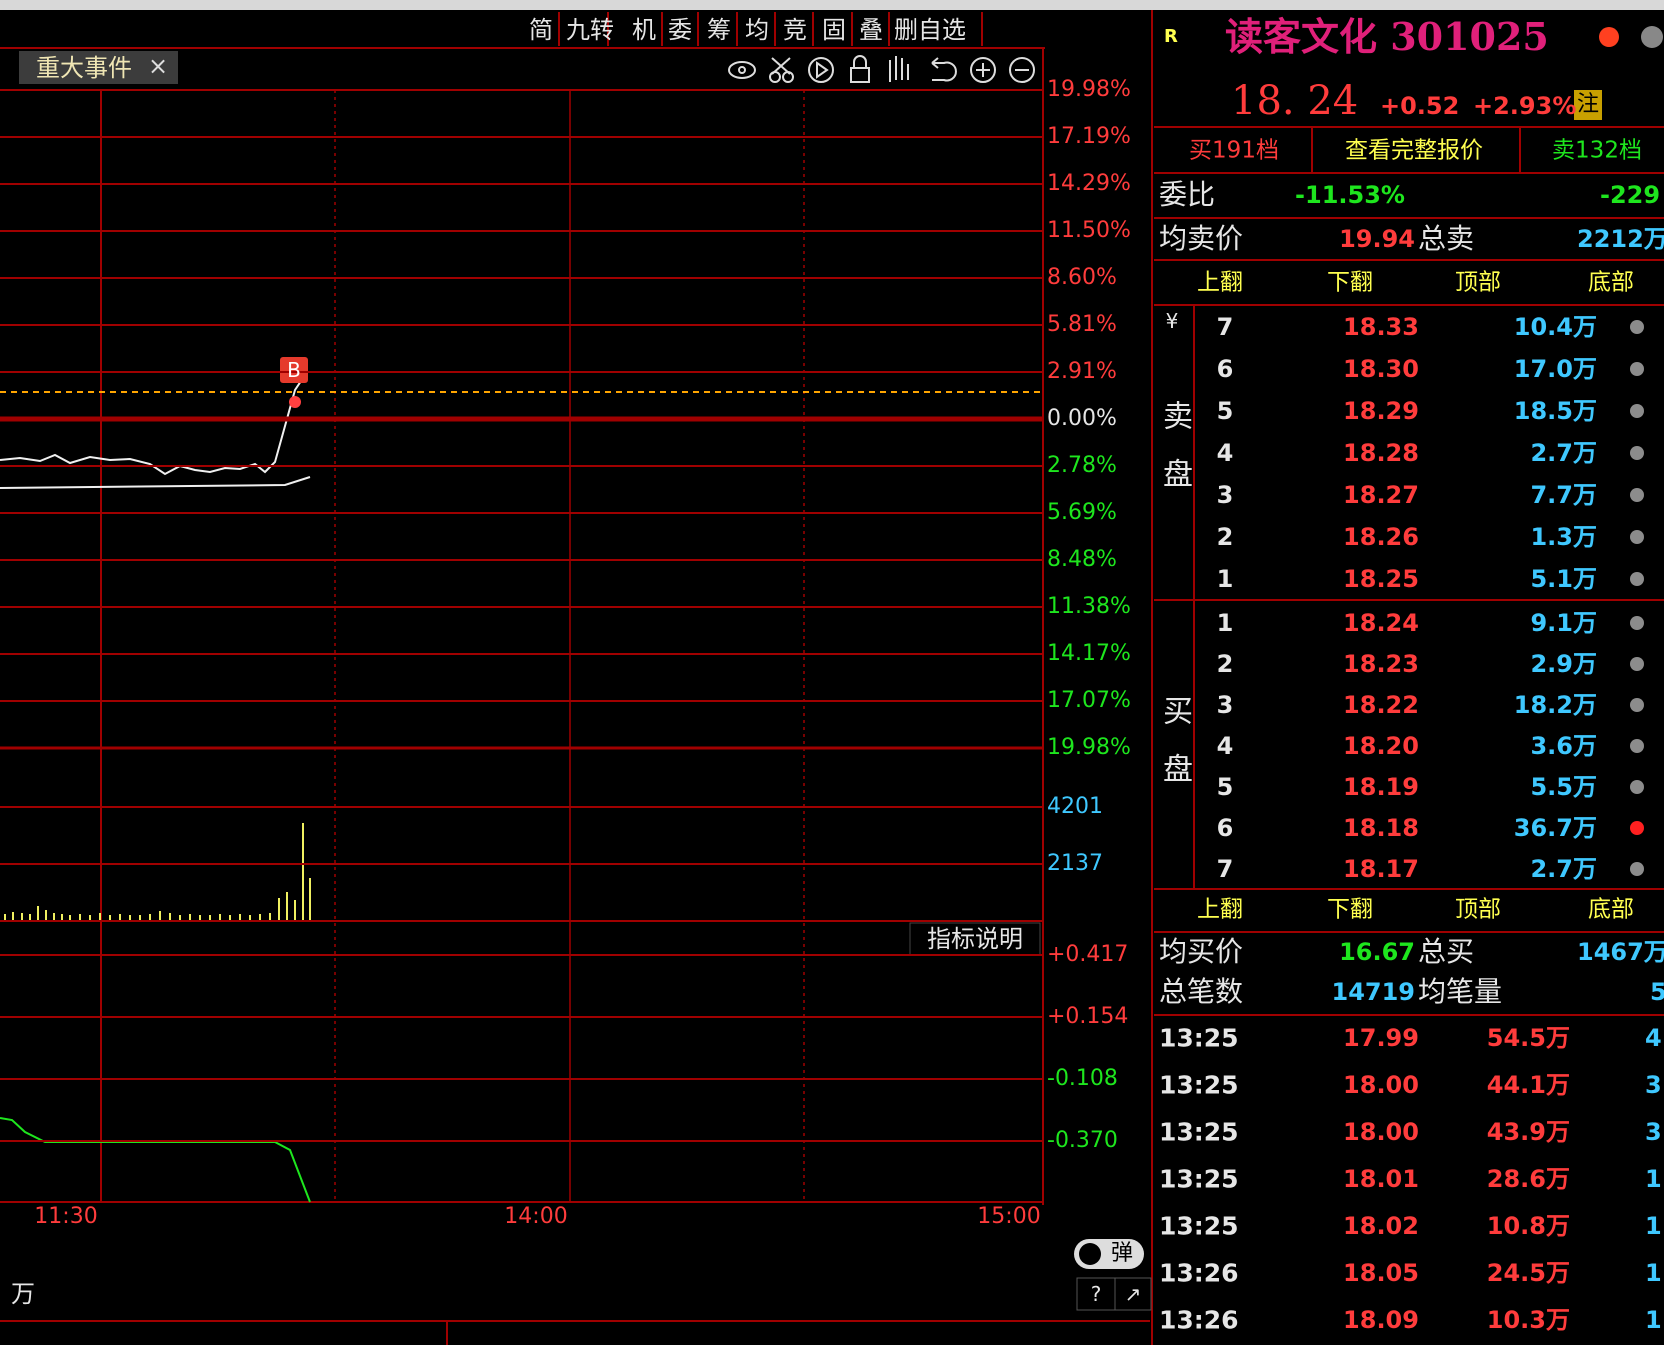 This screenshot has width=1664, height=1345. I want to click on count-label: 总笔数, so click(1201, 991).